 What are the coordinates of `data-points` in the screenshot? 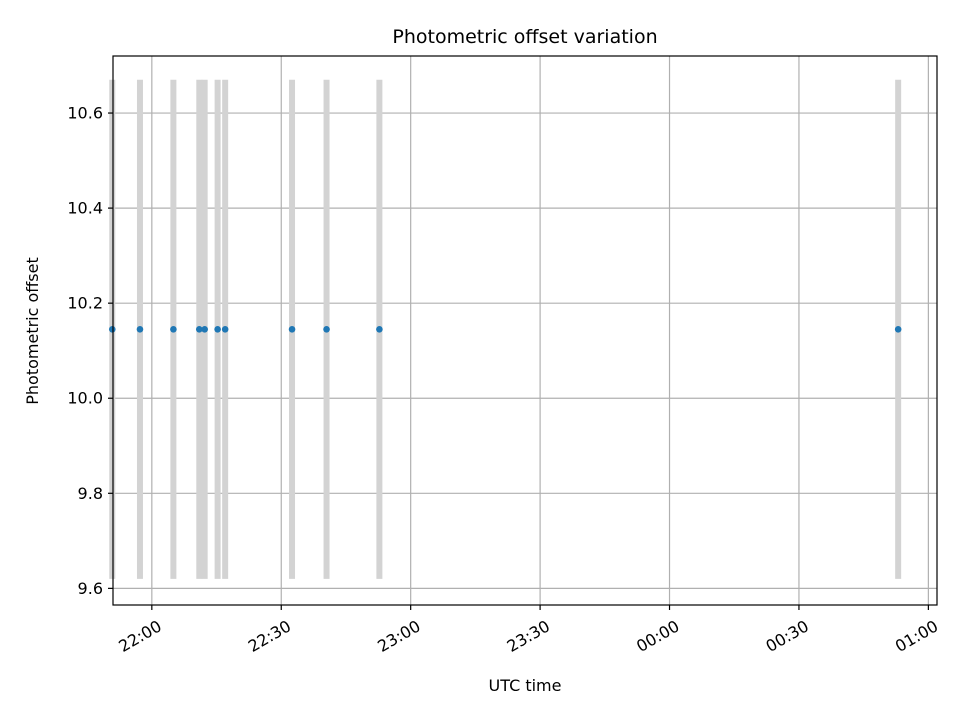 It's located at (505, 329).